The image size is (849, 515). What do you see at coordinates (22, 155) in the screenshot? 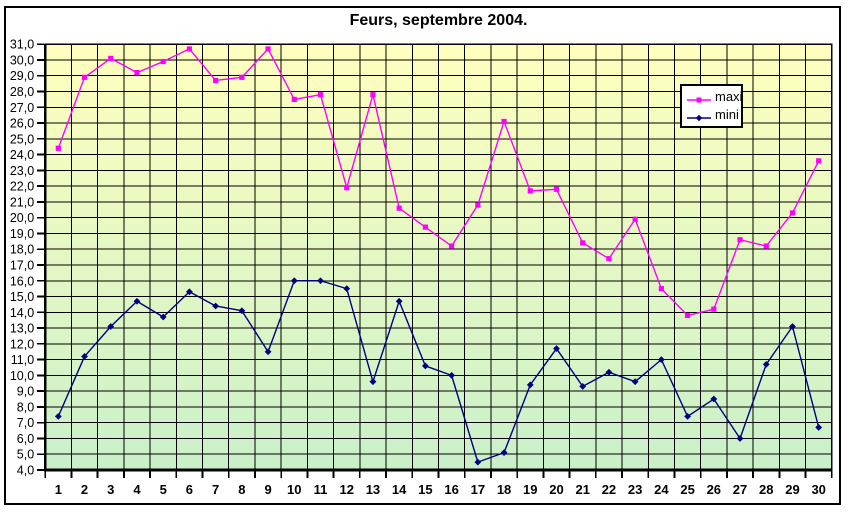
I see `svg-text: 24,0` at bounding box center [22, 155].